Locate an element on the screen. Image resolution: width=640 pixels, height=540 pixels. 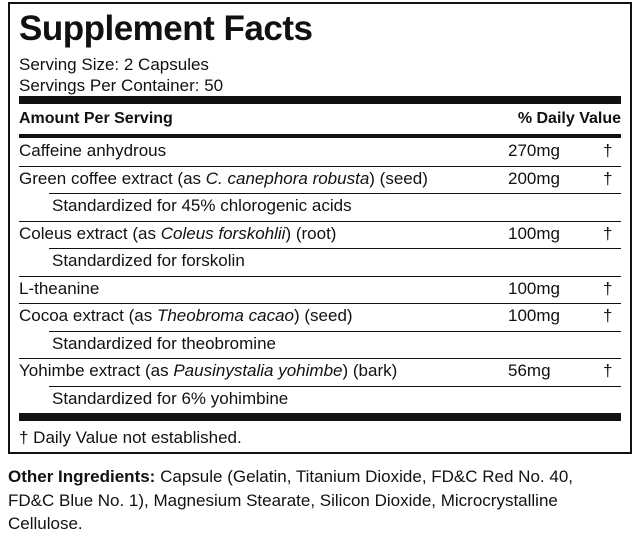
table-row: Standardized for 45% chlorogenic acids is located at coordinates (320, 207).